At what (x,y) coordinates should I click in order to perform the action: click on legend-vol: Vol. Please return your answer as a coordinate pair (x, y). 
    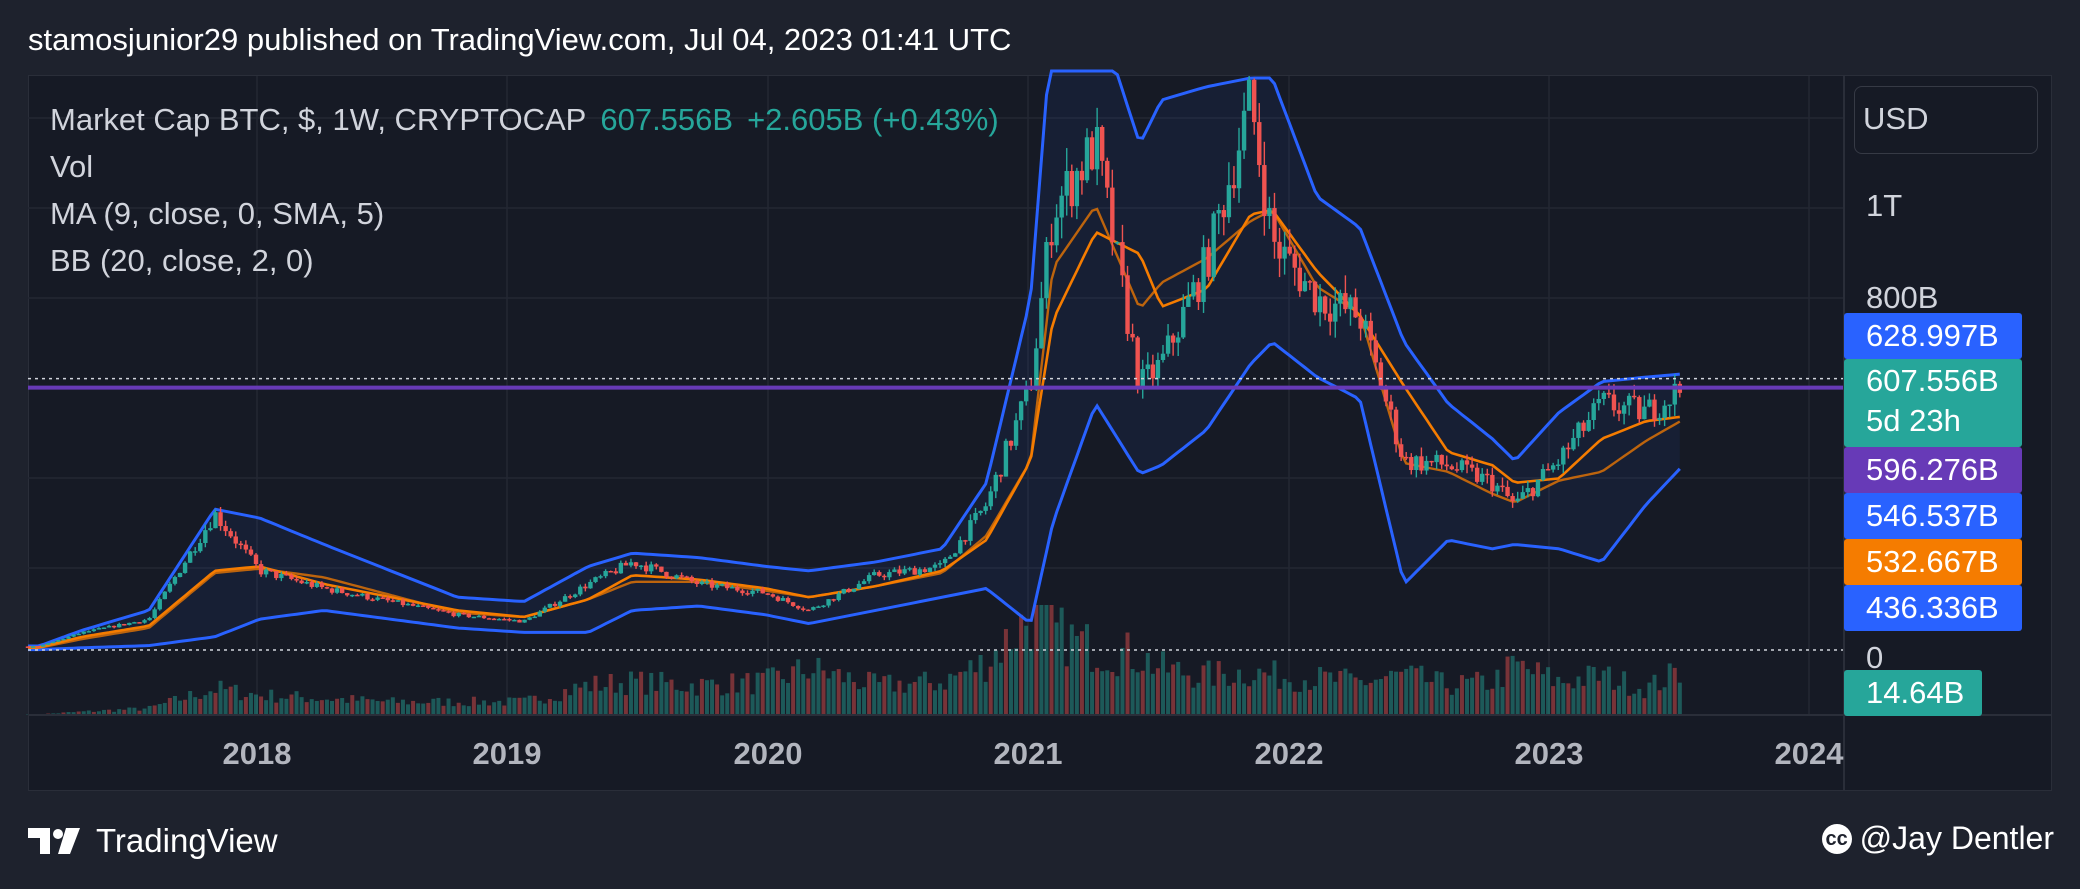
    Looking at the image, I should click on (72, 166).